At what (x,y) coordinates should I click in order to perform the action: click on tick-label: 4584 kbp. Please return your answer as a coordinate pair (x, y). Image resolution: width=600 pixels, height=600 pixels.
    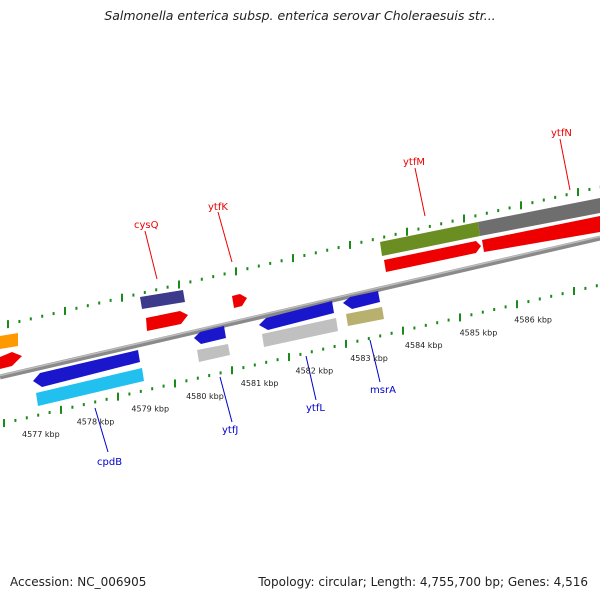
    Looking at the image, I should click on (424, 345).